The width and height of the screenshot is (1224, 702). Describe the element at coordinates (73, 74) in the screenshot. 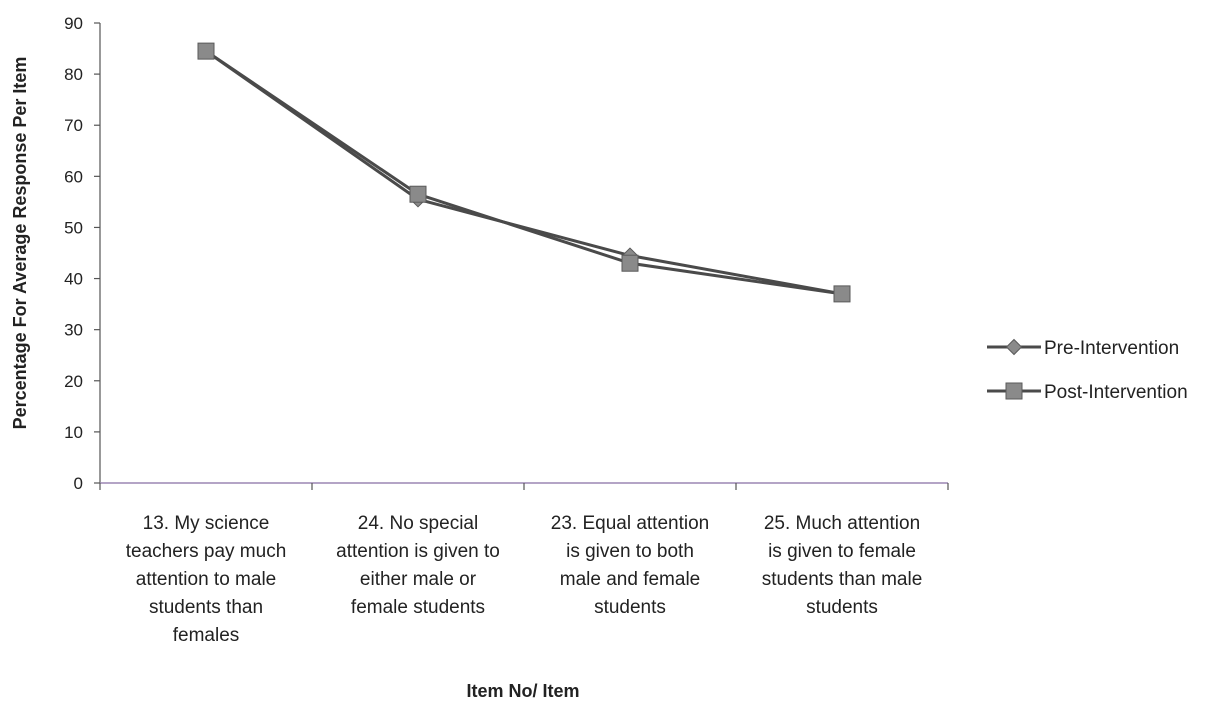

I see `y-tick-label: 80` at that location.